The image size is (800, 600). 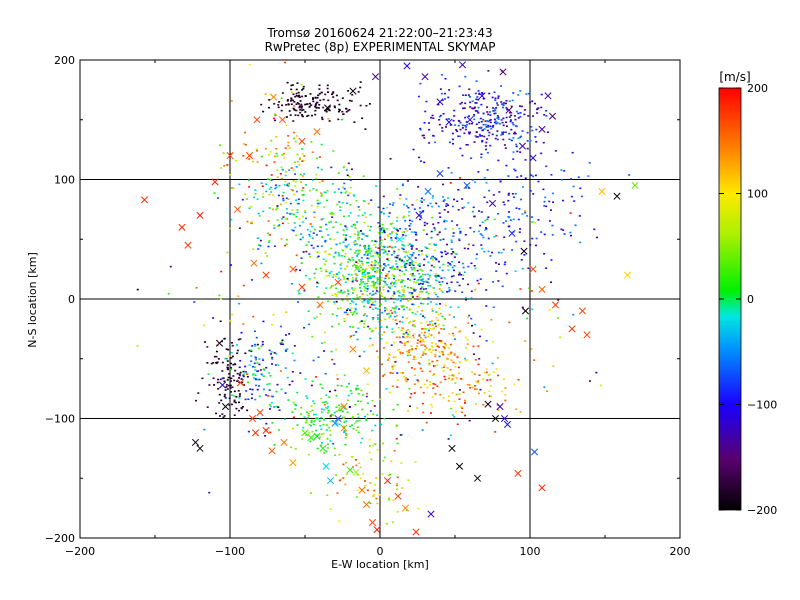 What do you see at coordinates (379, 33) in the screenshot?
I see `chart-title: Tromsø 20160624 21:22:00–21:23:43` at bounding box center [379, 33].